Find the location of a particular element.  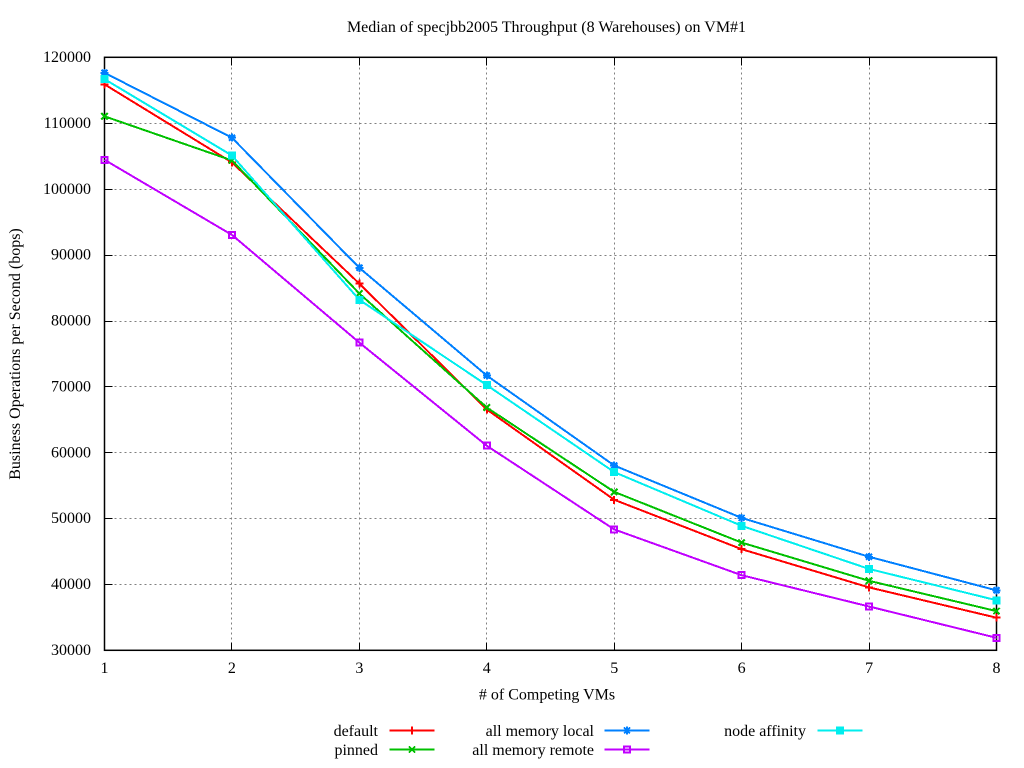

svg-text: 2 is located at coordinates (232, 668).